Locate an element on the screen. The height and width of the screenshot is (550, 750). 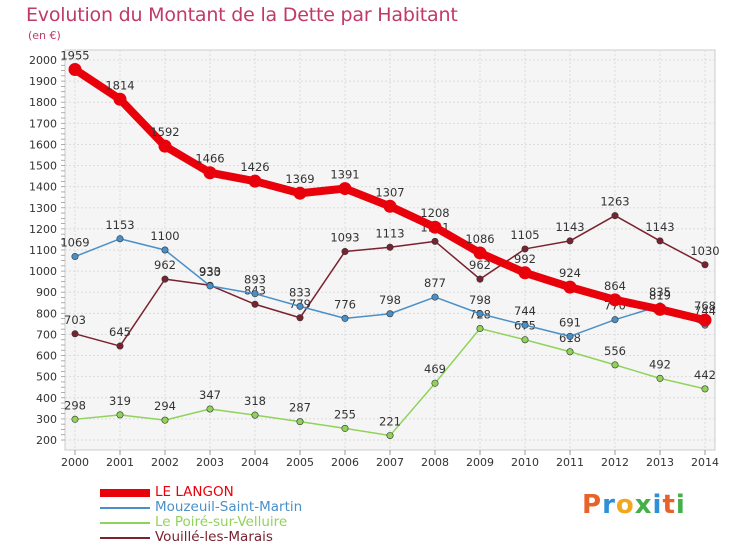
data-label: 1466 is located at coordinates (209, 159).